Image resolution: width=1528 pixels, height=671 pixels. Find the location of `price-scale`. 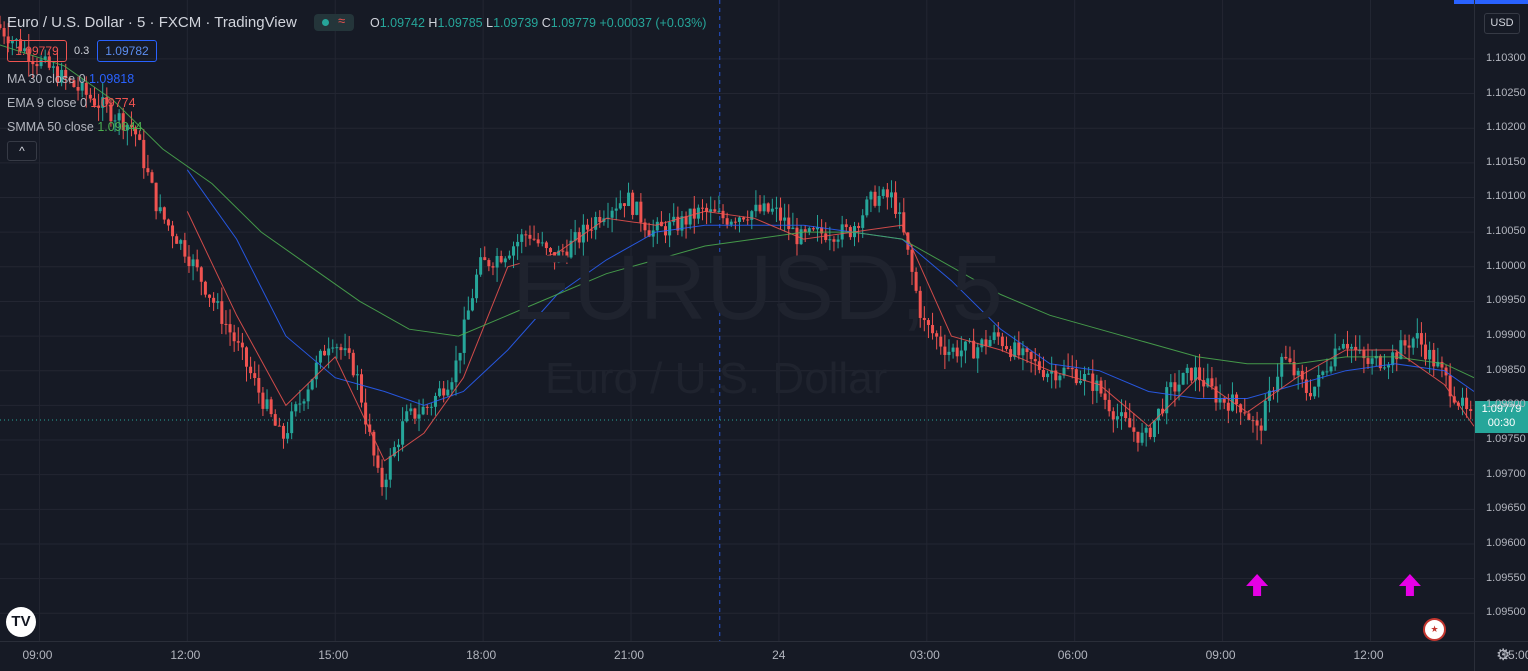

price-scale is located at coordinates (1501, 320).